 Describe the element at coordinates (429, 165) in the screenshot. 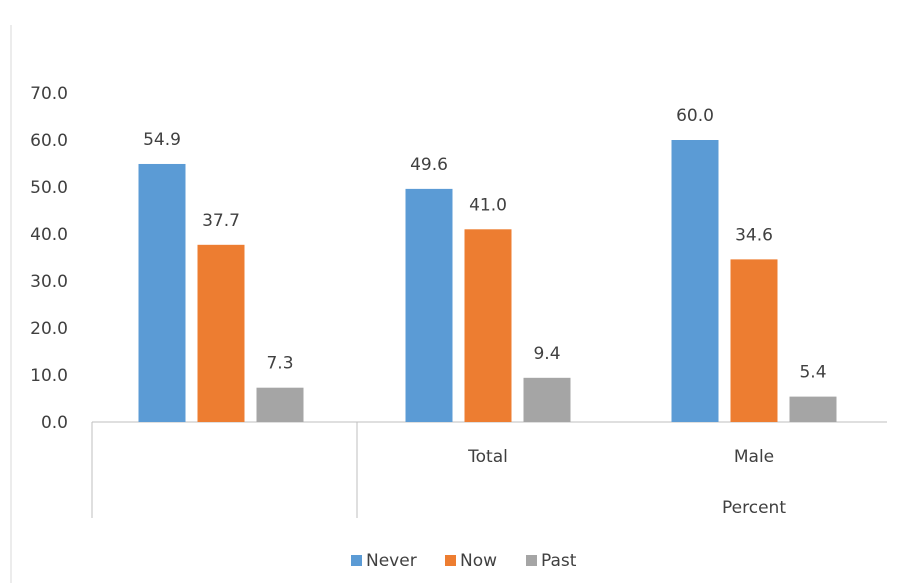

I see `data-label: 49.6` at that location.